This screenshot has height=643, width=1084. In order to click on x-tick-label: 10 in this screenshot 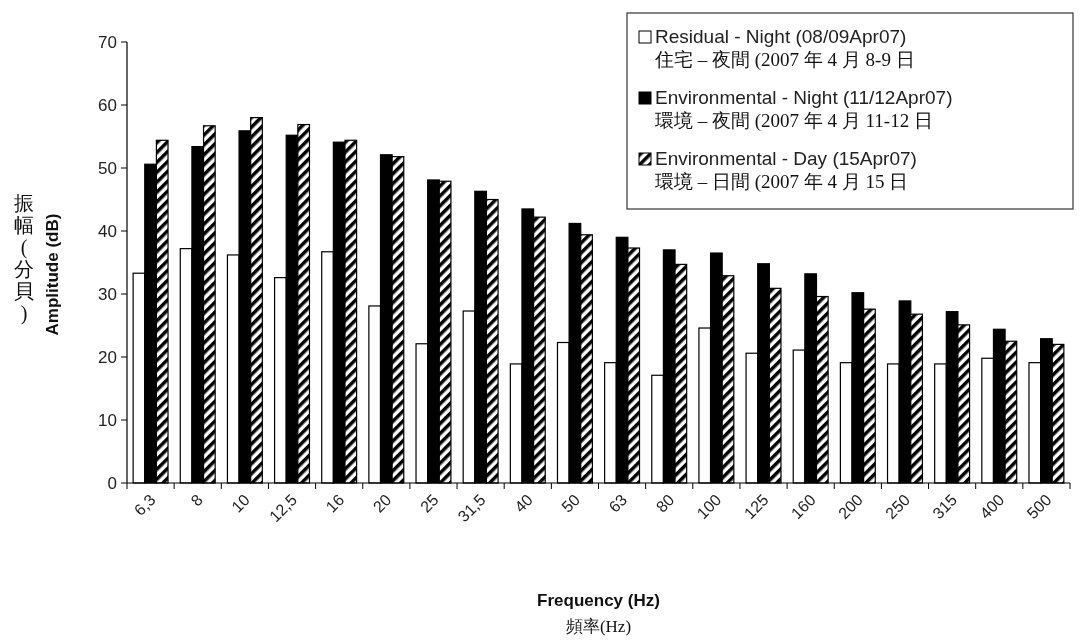, I will do `click(241, 503)`.